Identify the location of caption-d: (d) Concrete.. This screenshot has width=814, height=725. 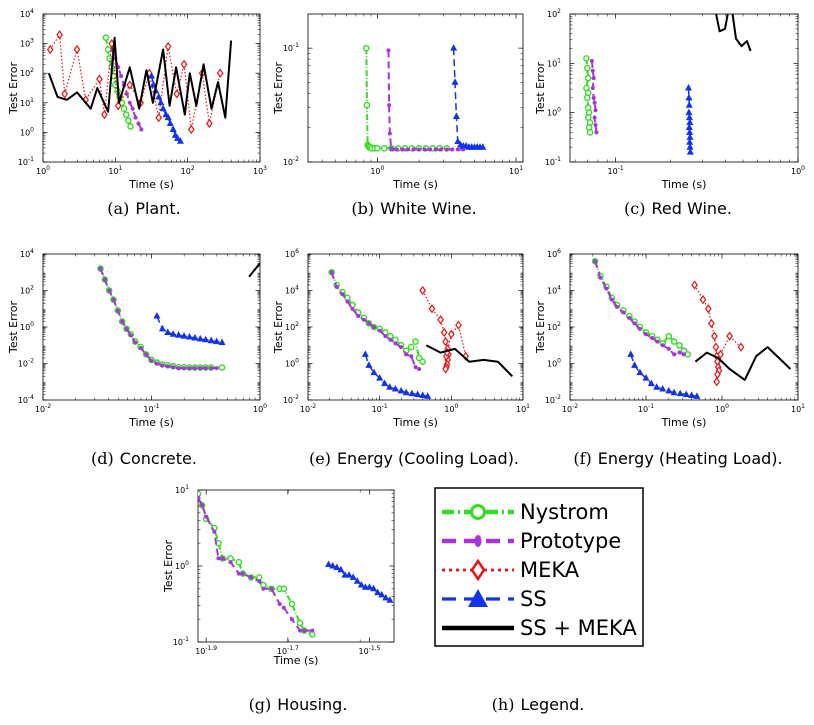
(144, 458).